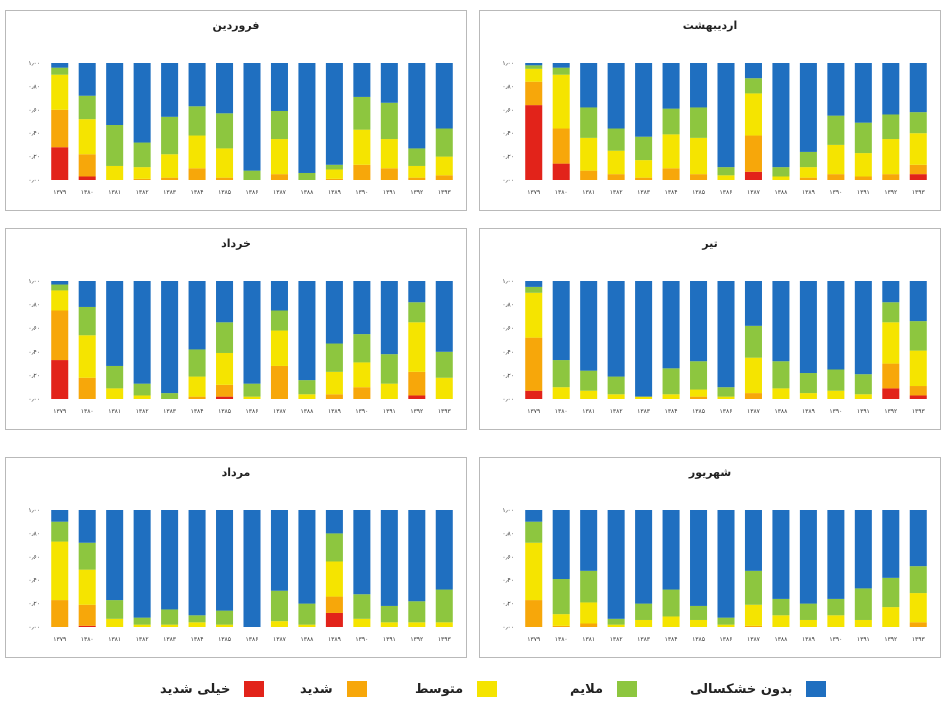 The height and width of the screenshot is (714, 941). What do you see at coordinates (508, 352) in the screenshot?
I see `y-tick-label: ۰٫۴۰` at bounding box center [508, 352].